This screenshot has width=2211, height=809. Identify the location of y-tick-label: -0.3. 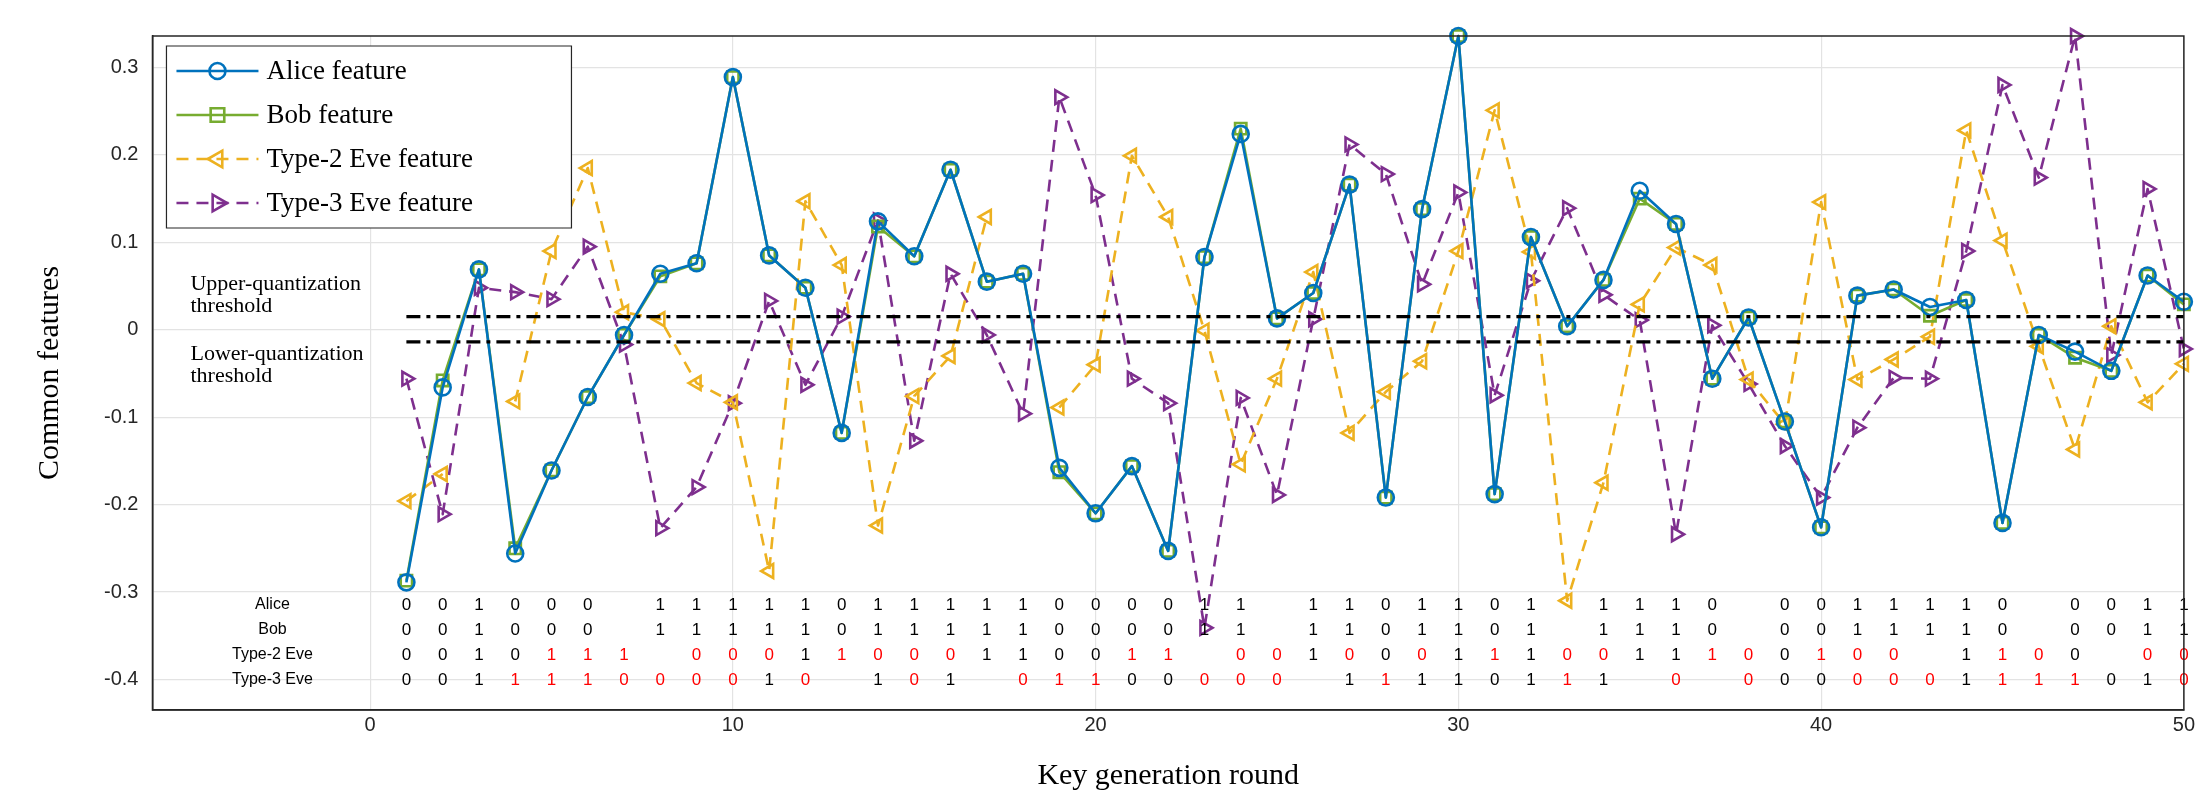
(121, 590).